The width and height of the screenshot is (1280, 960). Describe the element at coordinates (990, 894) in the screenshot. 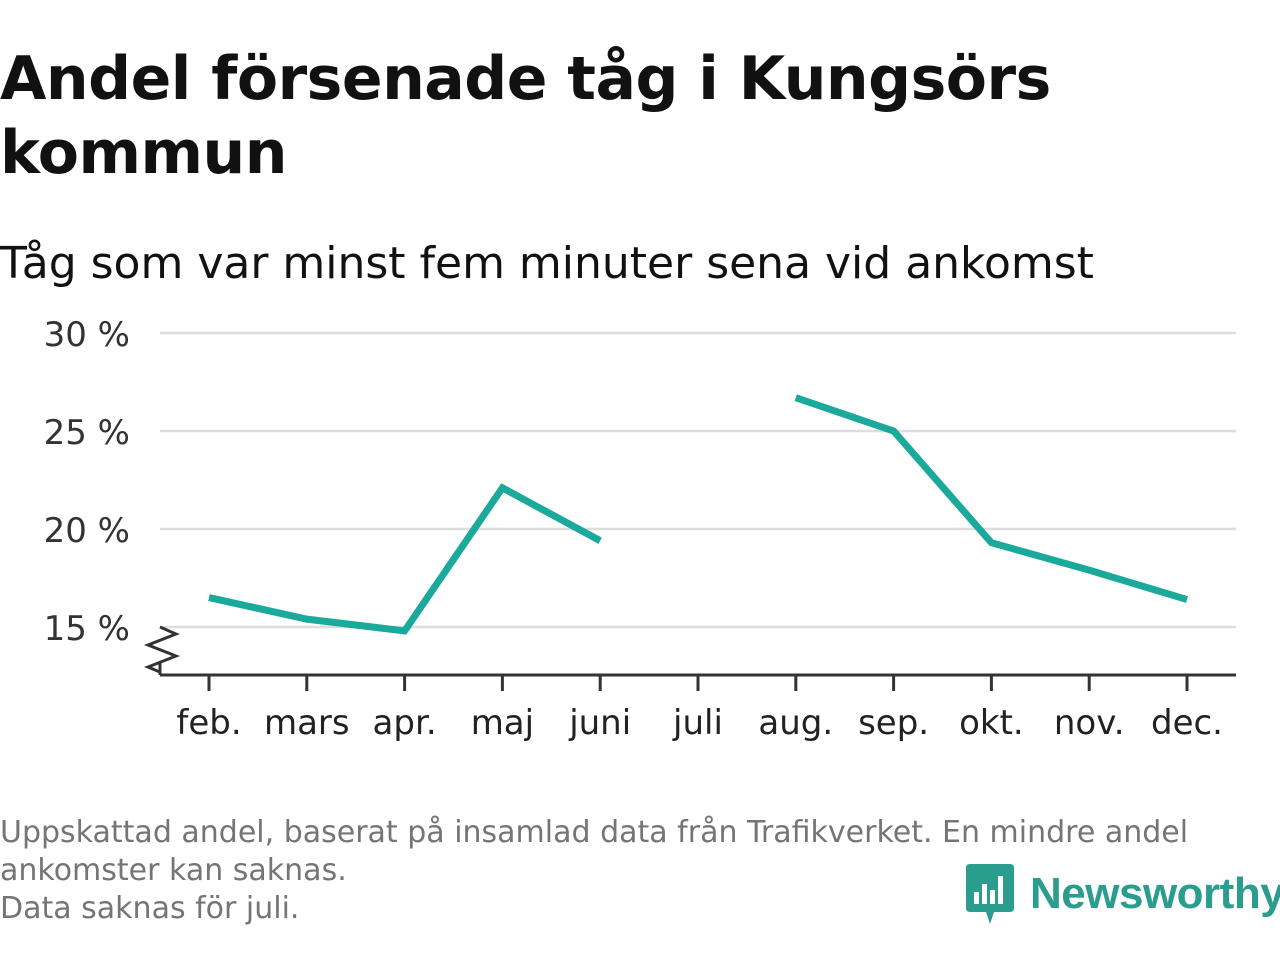

I see `newsworthy-logo-icon` at that location.